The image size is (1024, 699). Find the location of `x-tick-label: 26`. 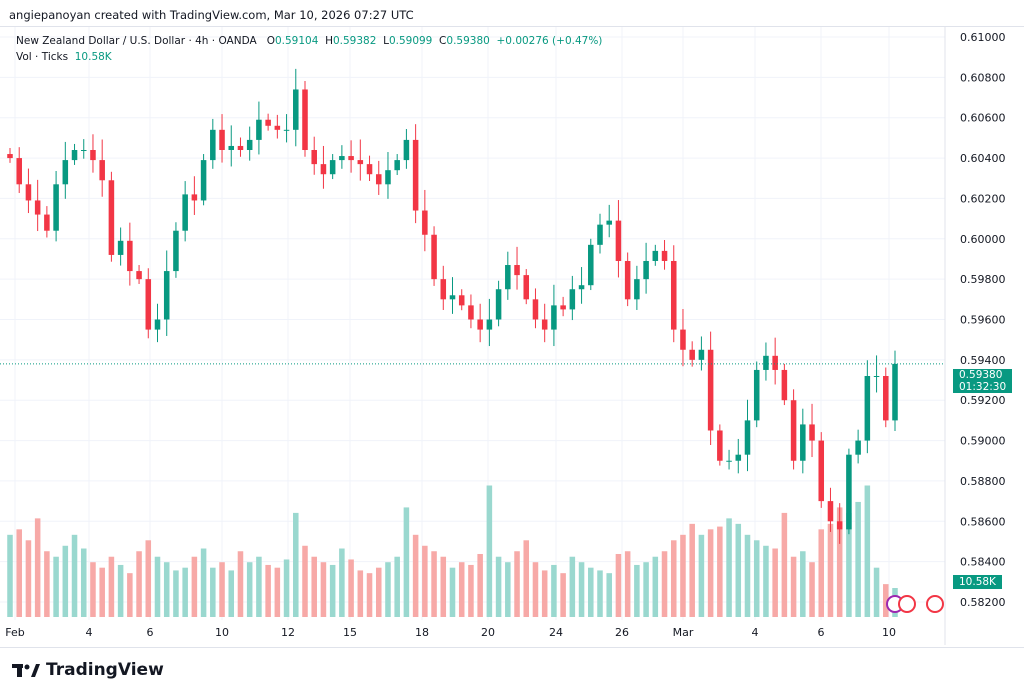

x-tick-label: 26 is located at coordinates (622, 632).